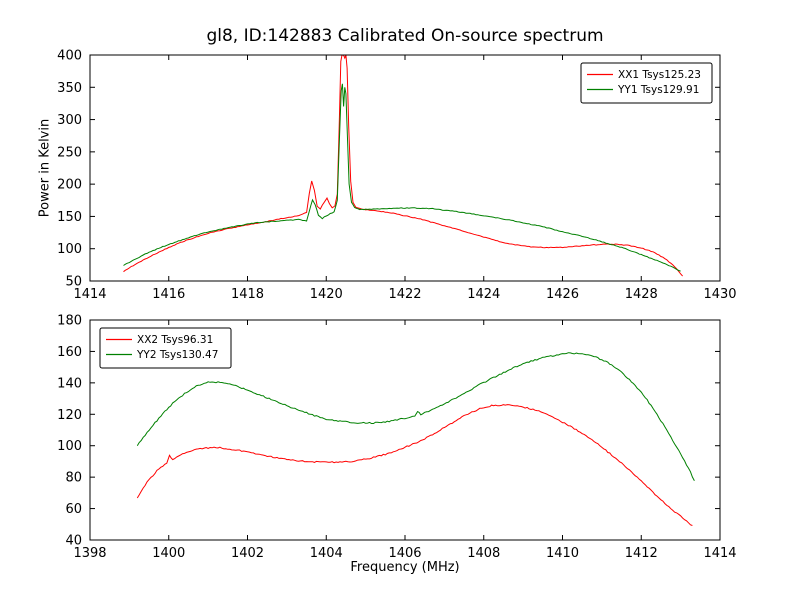 Image resolution: width=800 pixels, height=600 pixels. What do you see at coordinates (483, 553) in the screenshot?
I see `x-tick-label: 1408` at bounding box center [483, 553].